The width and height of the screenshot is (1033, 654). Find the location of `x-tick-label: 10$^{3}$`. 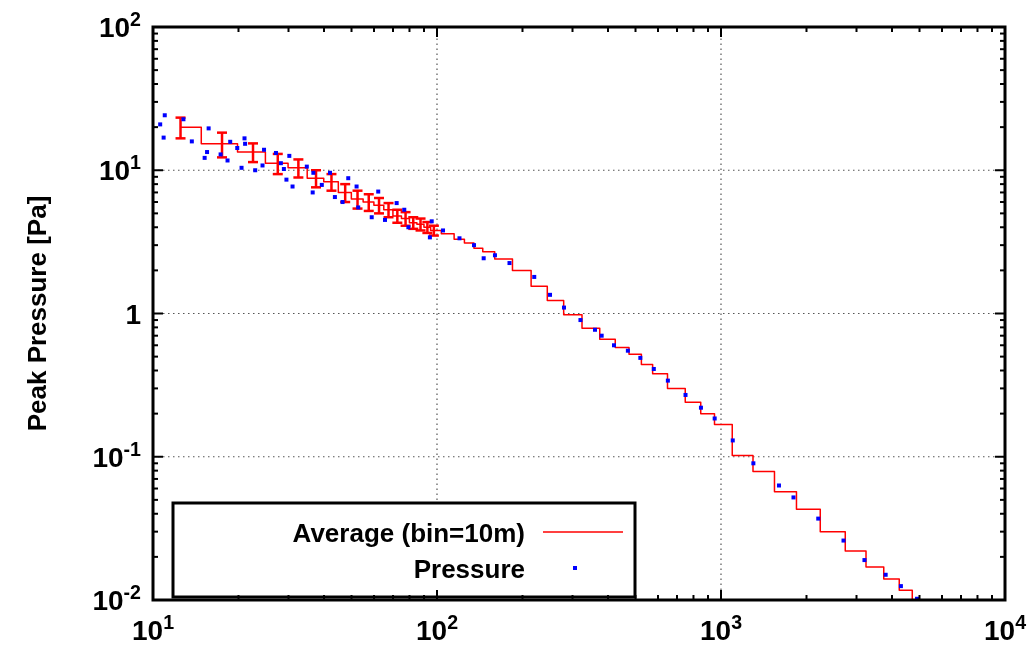

x-tick-label: 10$^{3}$ is located at coordinates (721, 628).